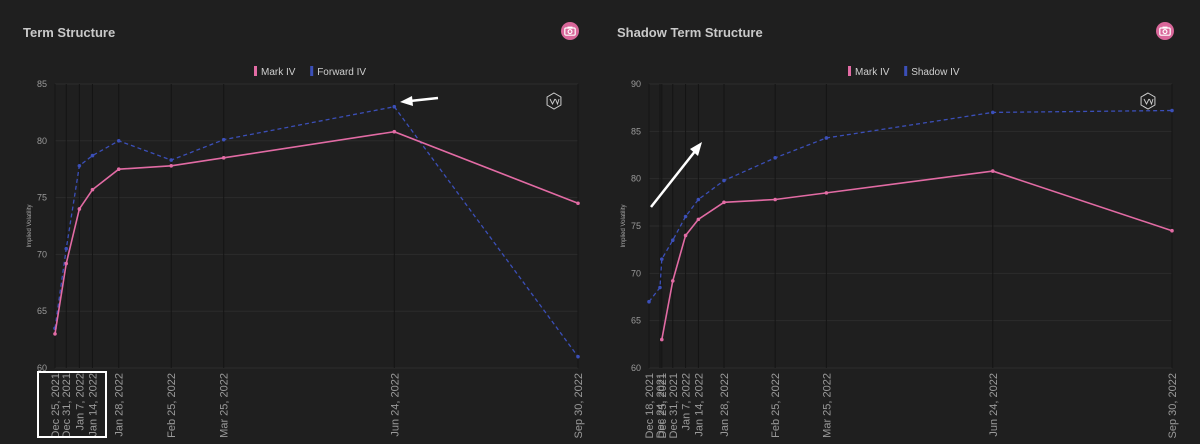  I want to click on annotation-arrow, so click(419, 101).